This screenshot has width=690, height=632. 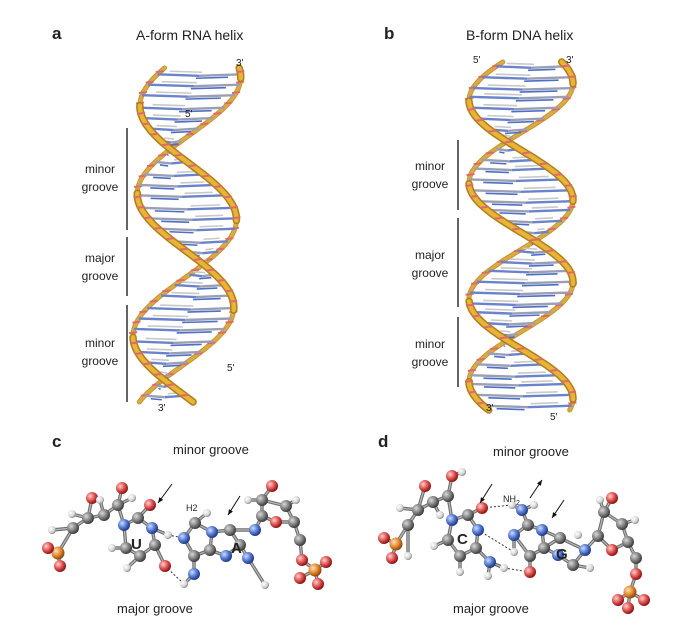 I want to click on d-major-groove-label: major groove, so click(x=491, y=608).